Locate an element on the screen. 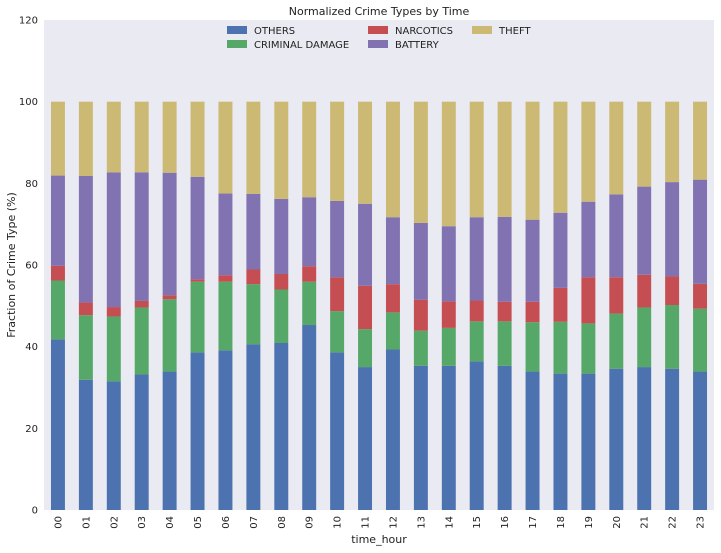 This screenshot has width=721, height=553. x-tick-label: 14 is located at coordinates (449, 522).